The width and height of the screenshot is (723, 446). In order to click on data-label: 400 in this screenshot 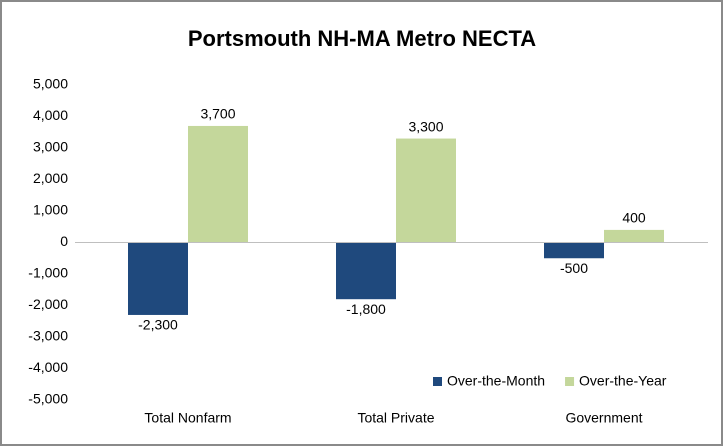, I will do `click(634, 218)`.